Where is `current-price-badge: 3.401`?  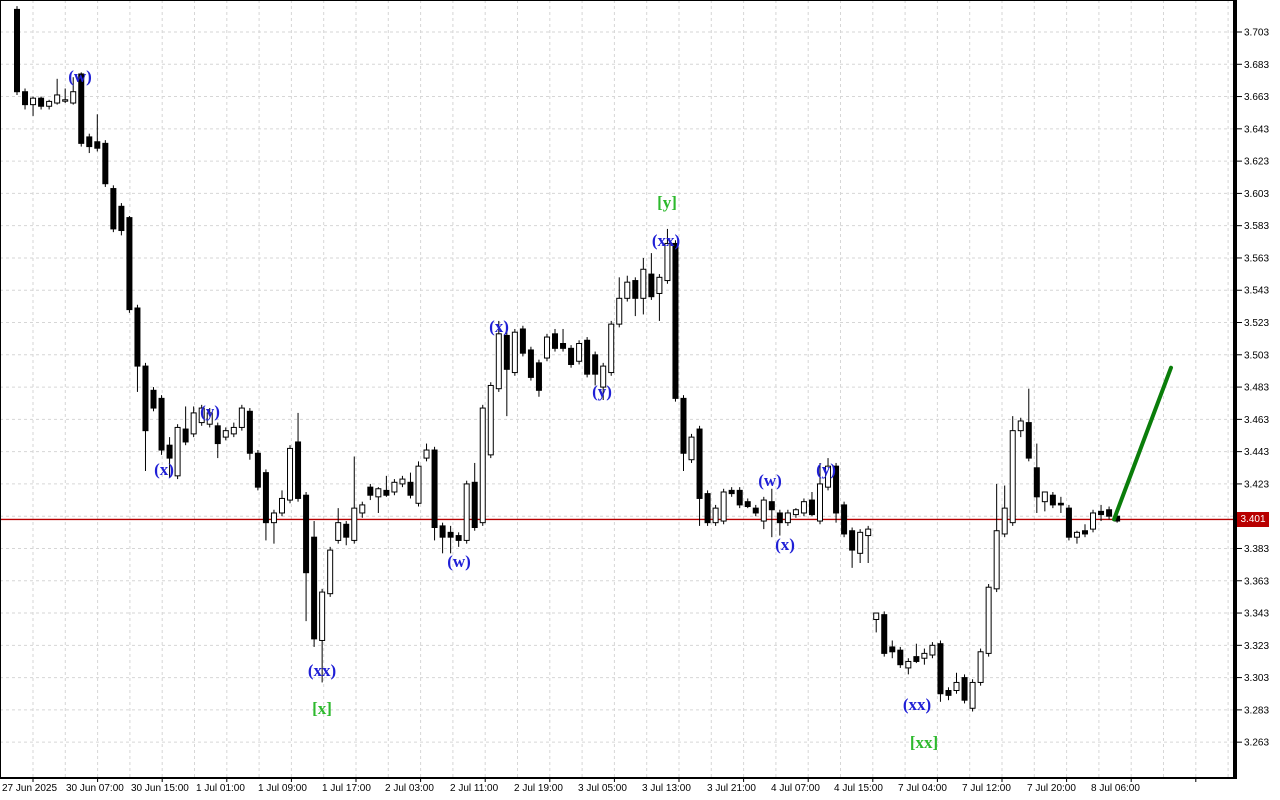 current-price-badge: 3.401 is located at coordinates (1253, 519).